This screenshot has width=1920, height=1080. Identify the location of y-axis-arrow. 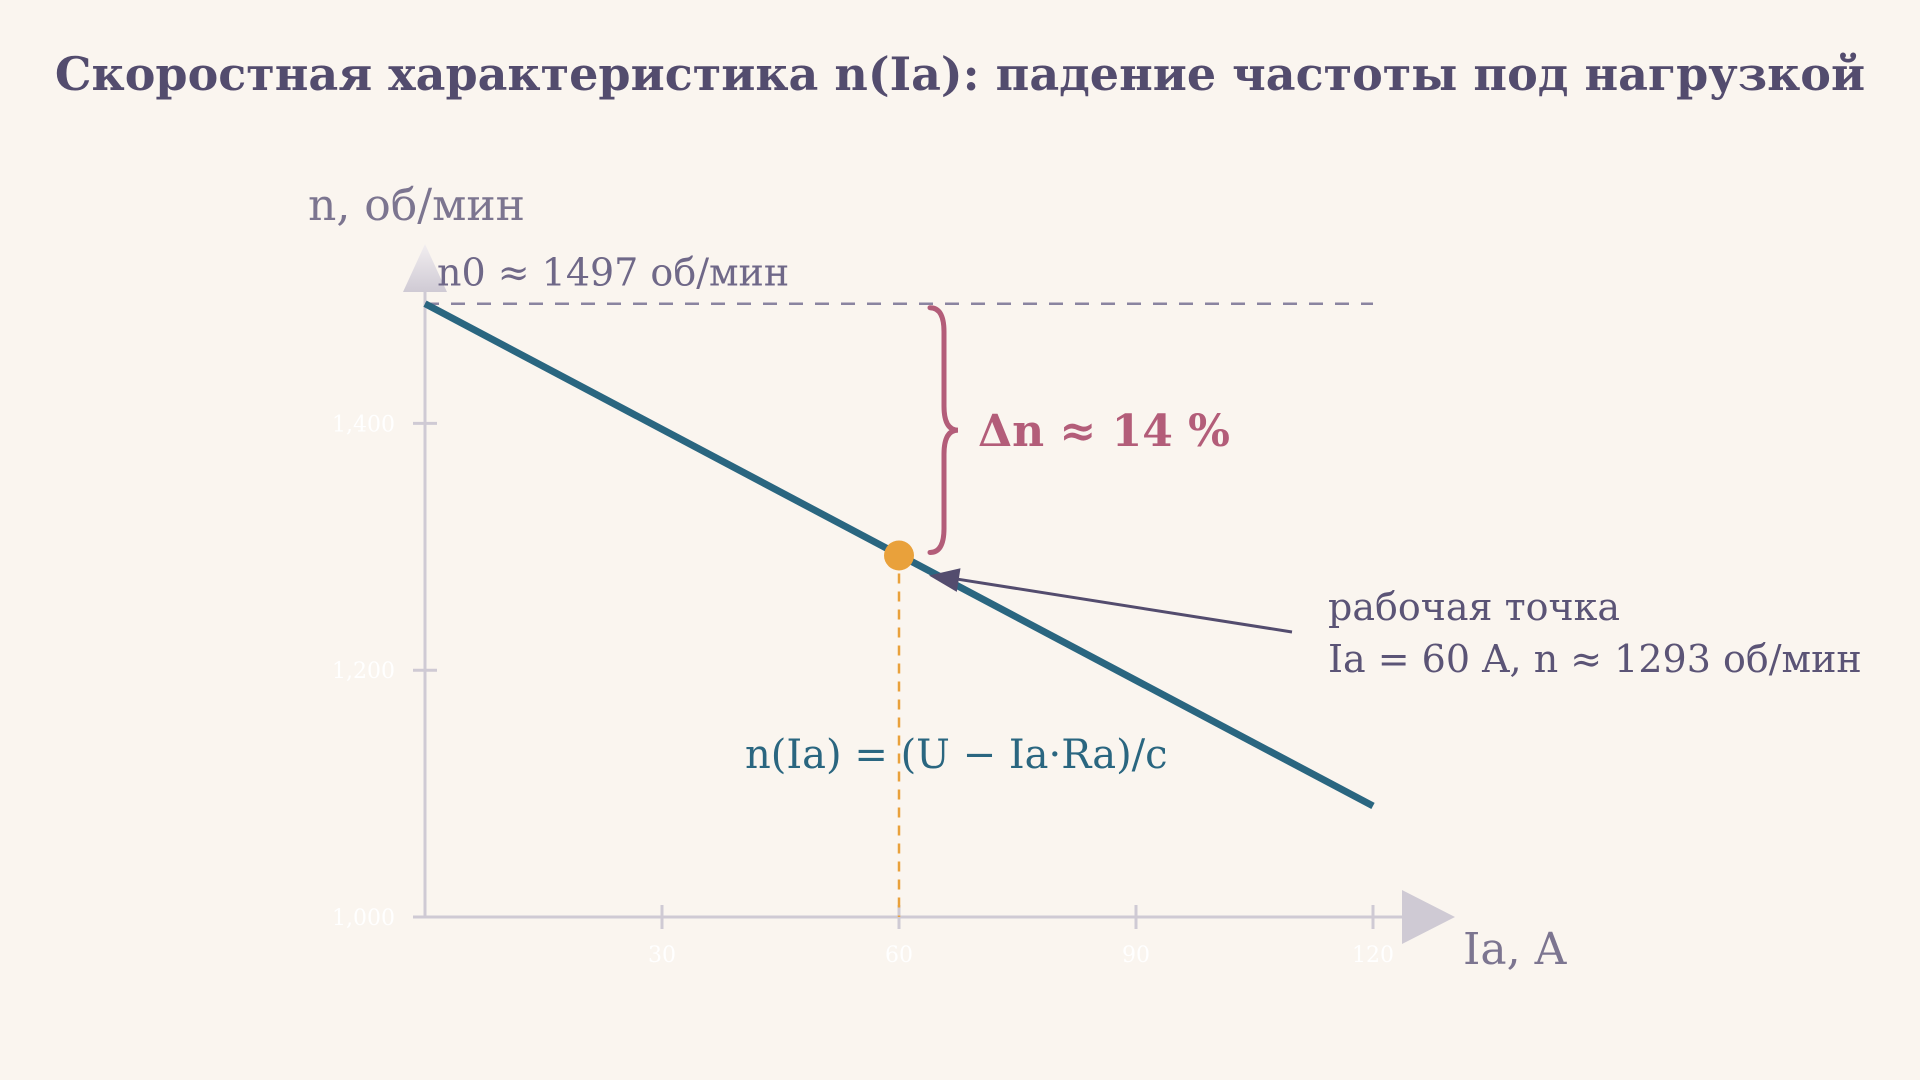
(425, 268).